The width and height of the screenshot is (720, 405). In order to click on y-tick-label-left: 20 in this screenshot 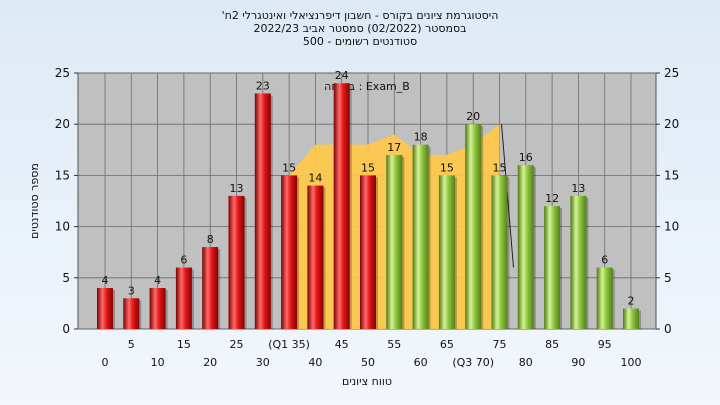, I will do `click(62, 124)`.